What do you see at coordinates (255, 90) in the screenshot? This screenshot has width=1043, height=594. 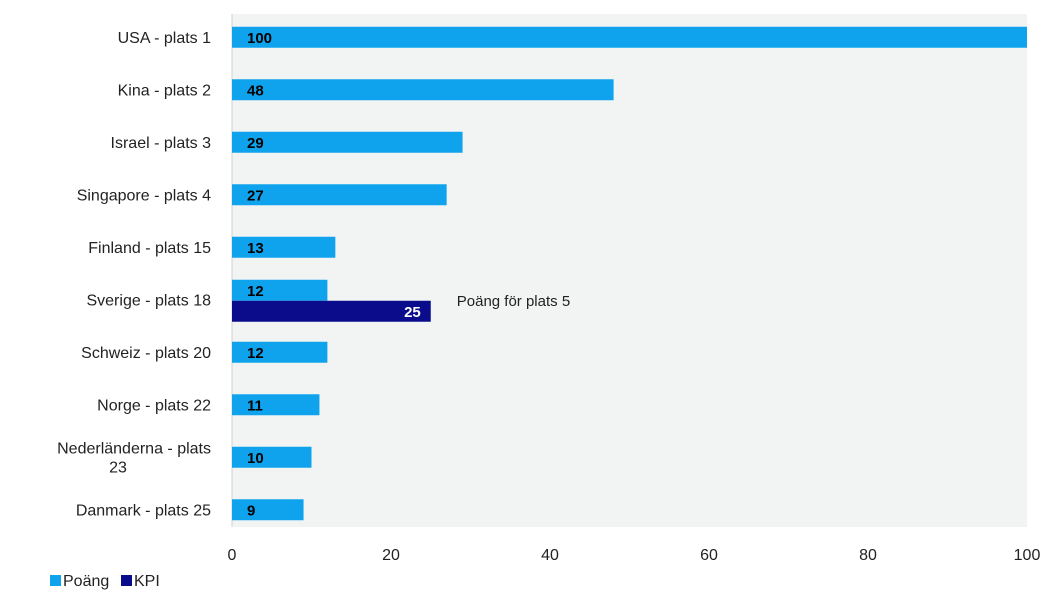 I see `data-label-poang: 48` at bounding box center [255, 90].